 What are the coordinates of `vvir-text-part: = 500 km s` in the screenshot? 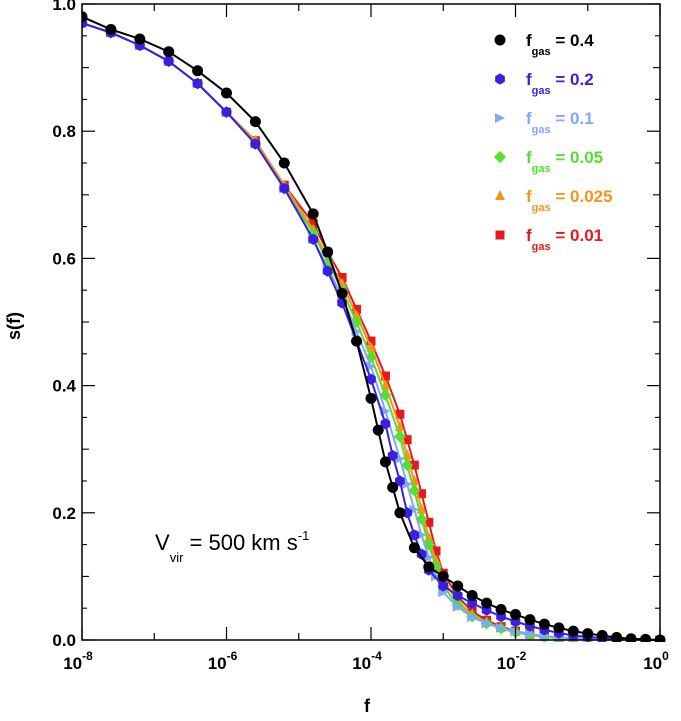 It's located at (240, 542).